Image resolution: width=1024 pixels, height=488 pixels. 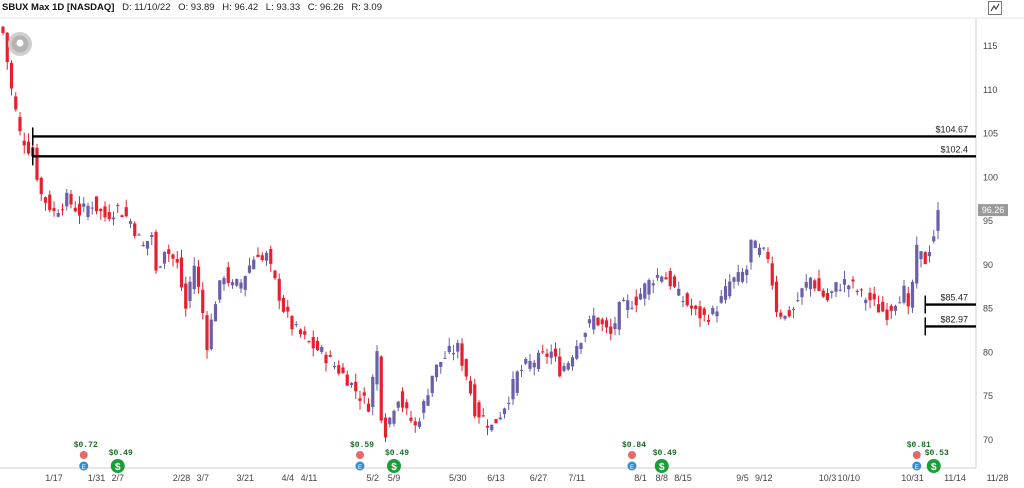 I want to click on company-logo, so click(x=20, y=44).